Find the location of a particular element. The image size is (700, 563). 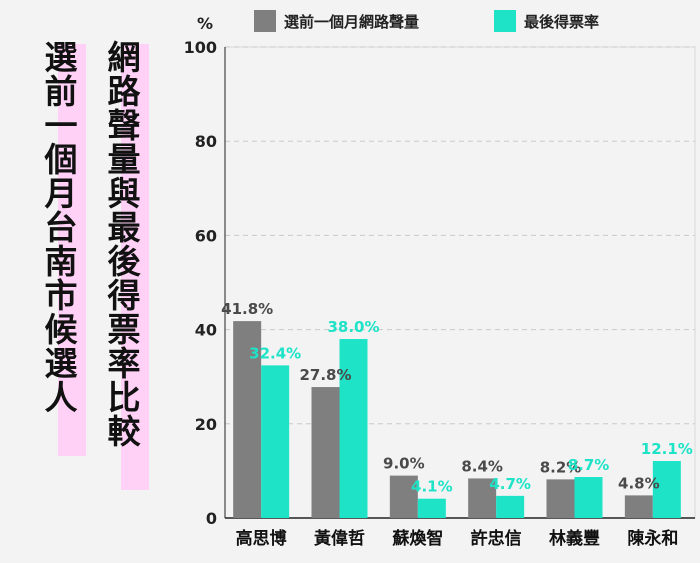

data-label-vote: 4.1% is located at coordinates (432, 487).